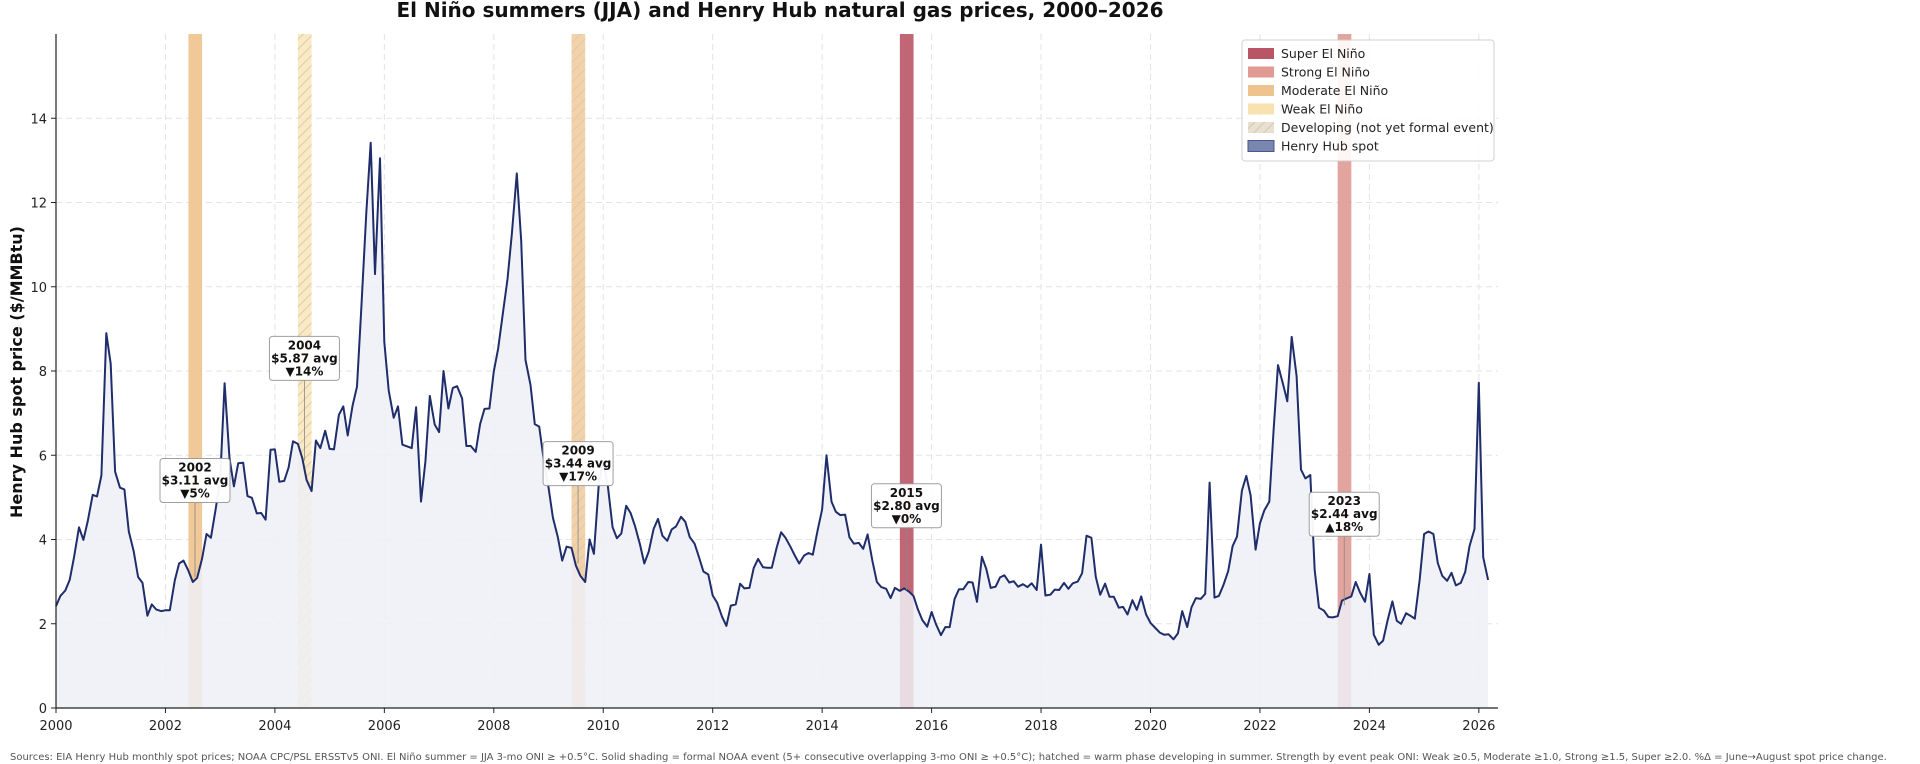  I want to click on annotation-avg: $2.44 avg, so click(1344, 514).